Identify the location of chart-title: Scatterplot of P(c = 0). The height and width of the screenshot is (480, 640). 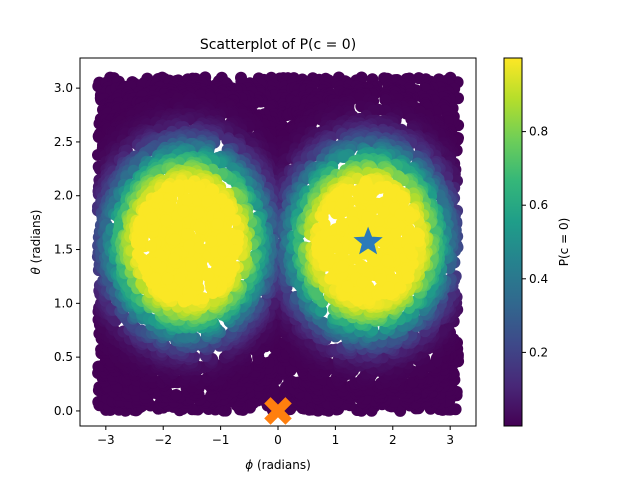
(278, 45).